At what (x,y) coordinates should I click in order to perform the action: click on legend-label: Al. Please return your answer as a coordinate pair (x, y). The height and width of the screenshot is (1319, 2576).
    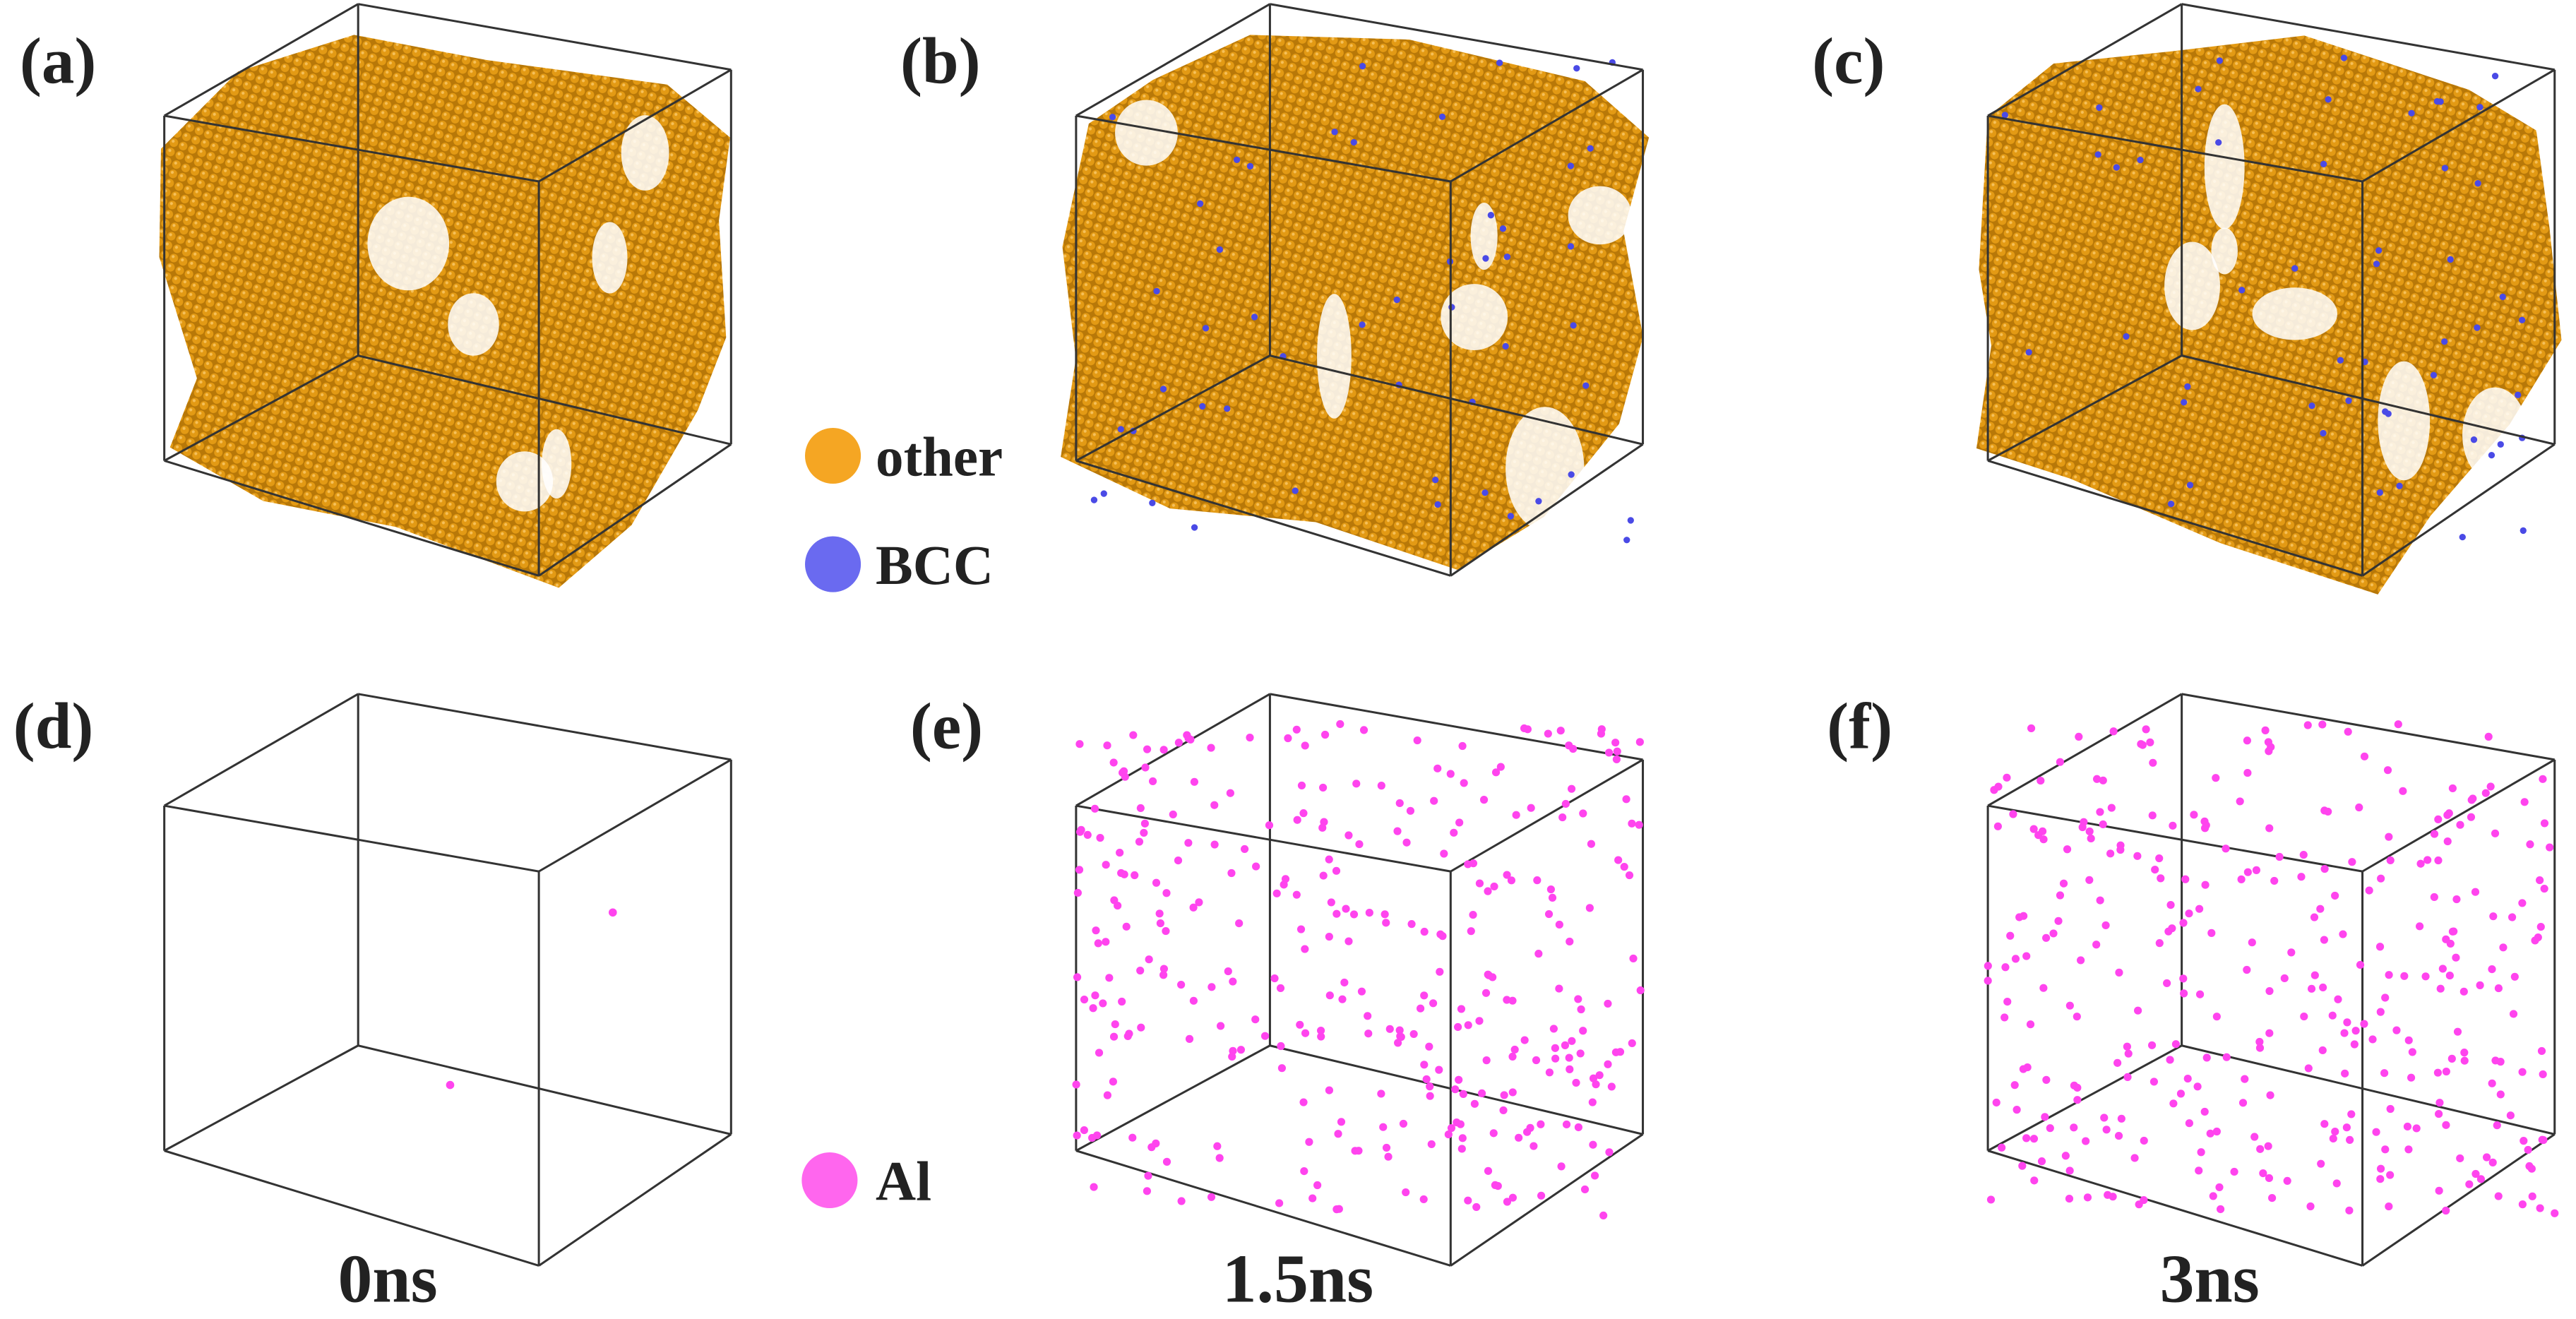
    Looking at the image, I should click on (903, 1181).